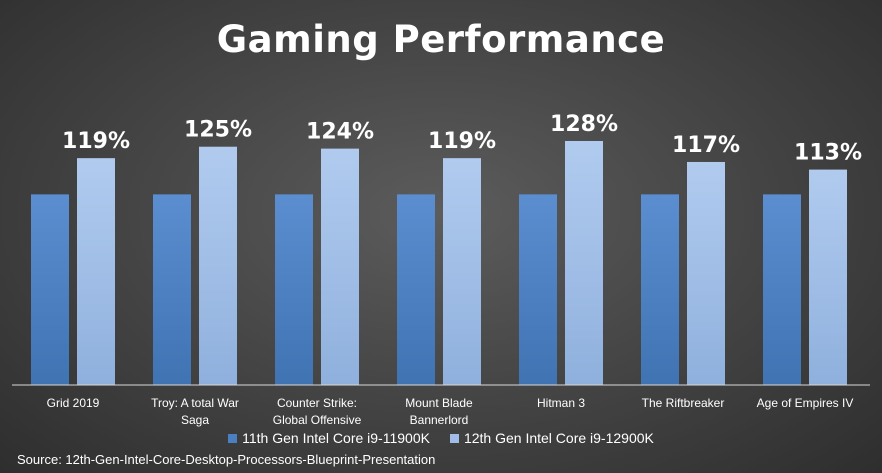 The height and width of the screenshot is (473, 882). Describe the element at coordinates (336, 438) in the screenshot. I see `legend-label-11th-gen: 11th Gen Intel Core i9-11900K` at that location.